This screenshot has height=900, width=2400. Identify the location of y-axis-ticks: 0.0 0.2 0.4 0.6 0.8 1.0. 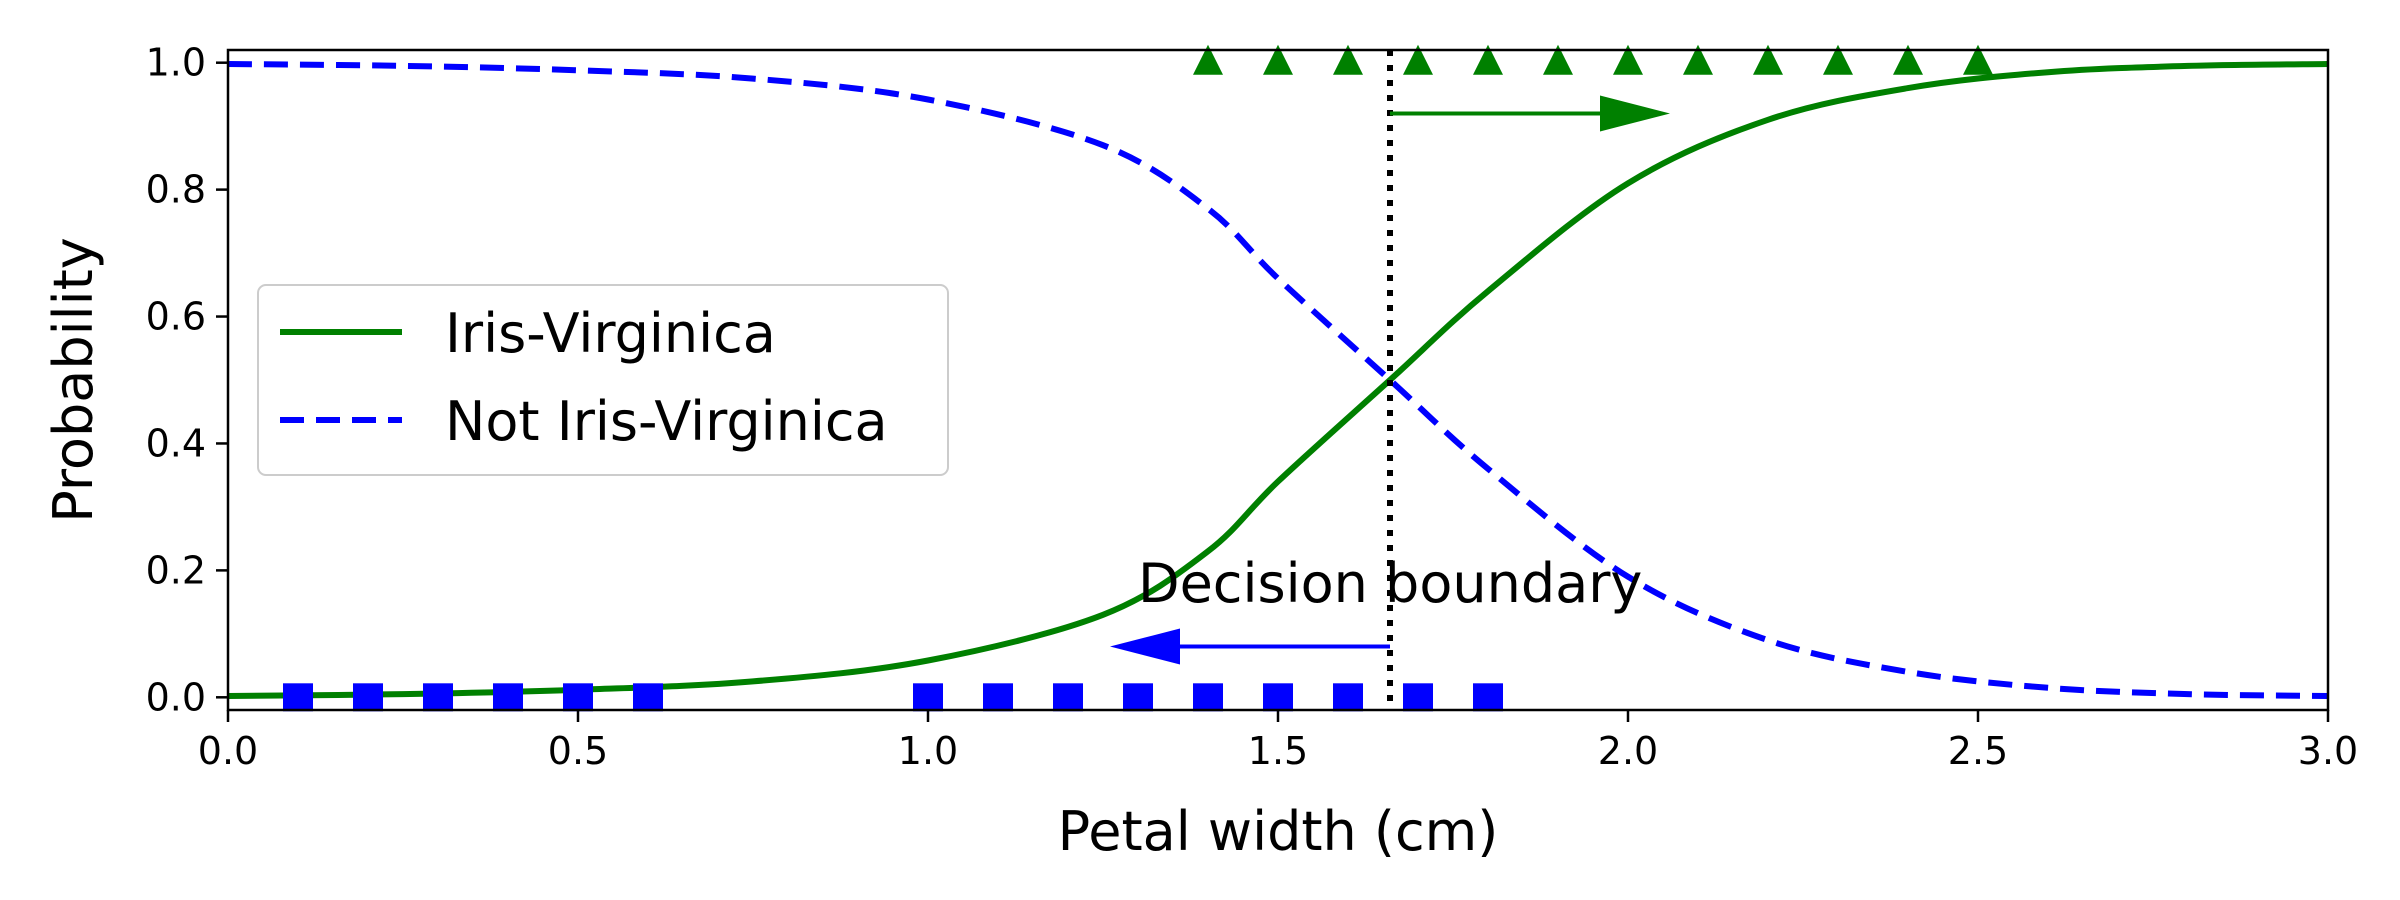
(187, 380).